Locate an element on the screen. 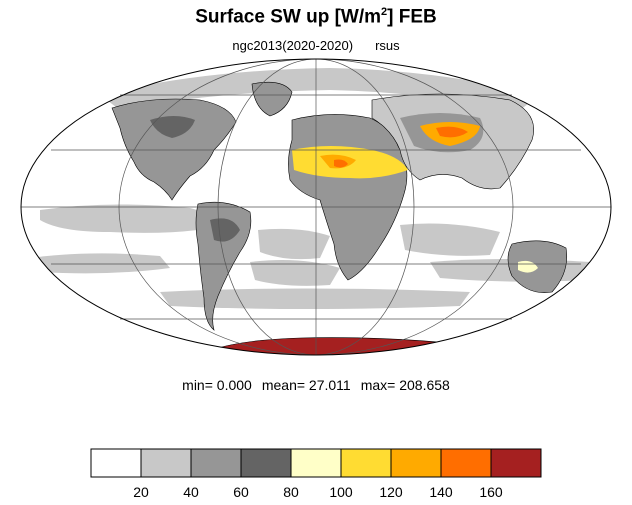  colorbar-label: 100 is located at coordinates (341, 492).